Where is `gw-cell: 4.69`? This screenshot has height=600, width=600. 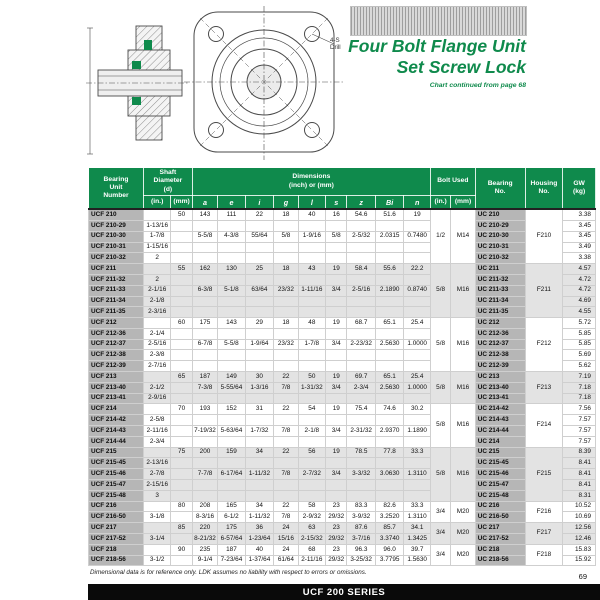
gw-cell: 4.69 is located at coordinates (579, 301).